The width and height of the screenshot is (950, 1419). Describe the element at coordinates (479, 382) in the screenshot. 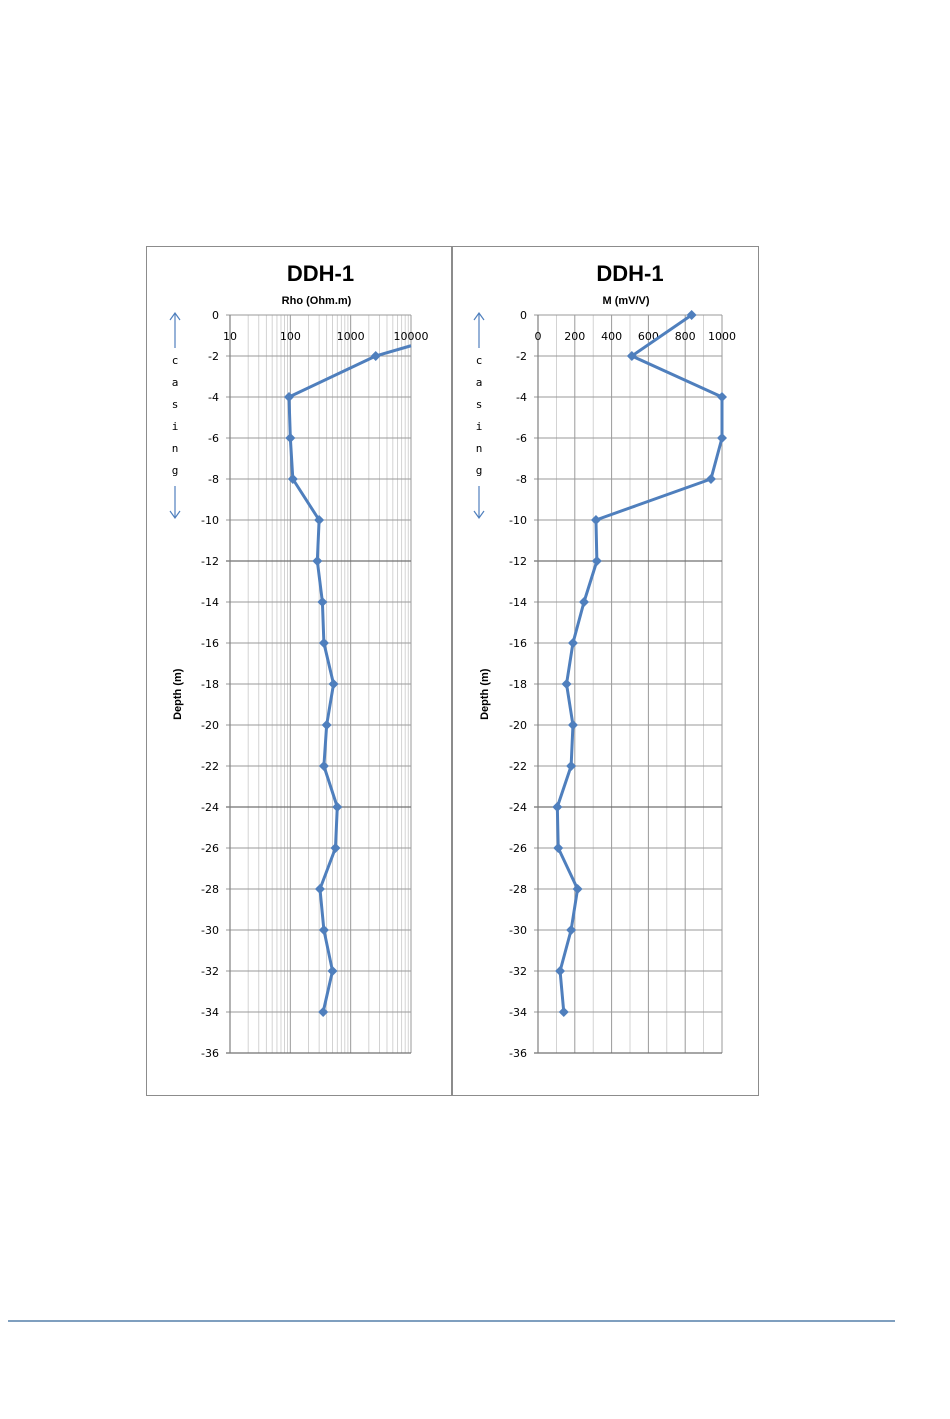

I see `m-casing-letter: a` at that location.